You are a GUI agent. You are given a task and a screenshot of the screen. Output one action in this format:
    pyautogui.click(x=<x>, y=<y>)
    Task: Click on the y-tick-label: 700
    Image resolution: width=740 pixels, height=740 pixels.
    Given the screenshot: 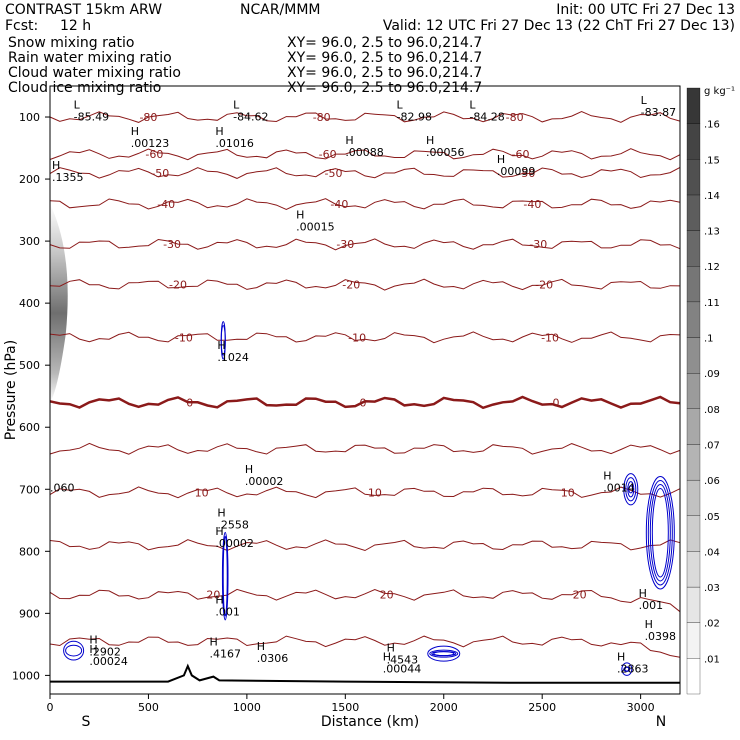 What is the action you would take?
    pyautogui.click(x=29, y=489)
    